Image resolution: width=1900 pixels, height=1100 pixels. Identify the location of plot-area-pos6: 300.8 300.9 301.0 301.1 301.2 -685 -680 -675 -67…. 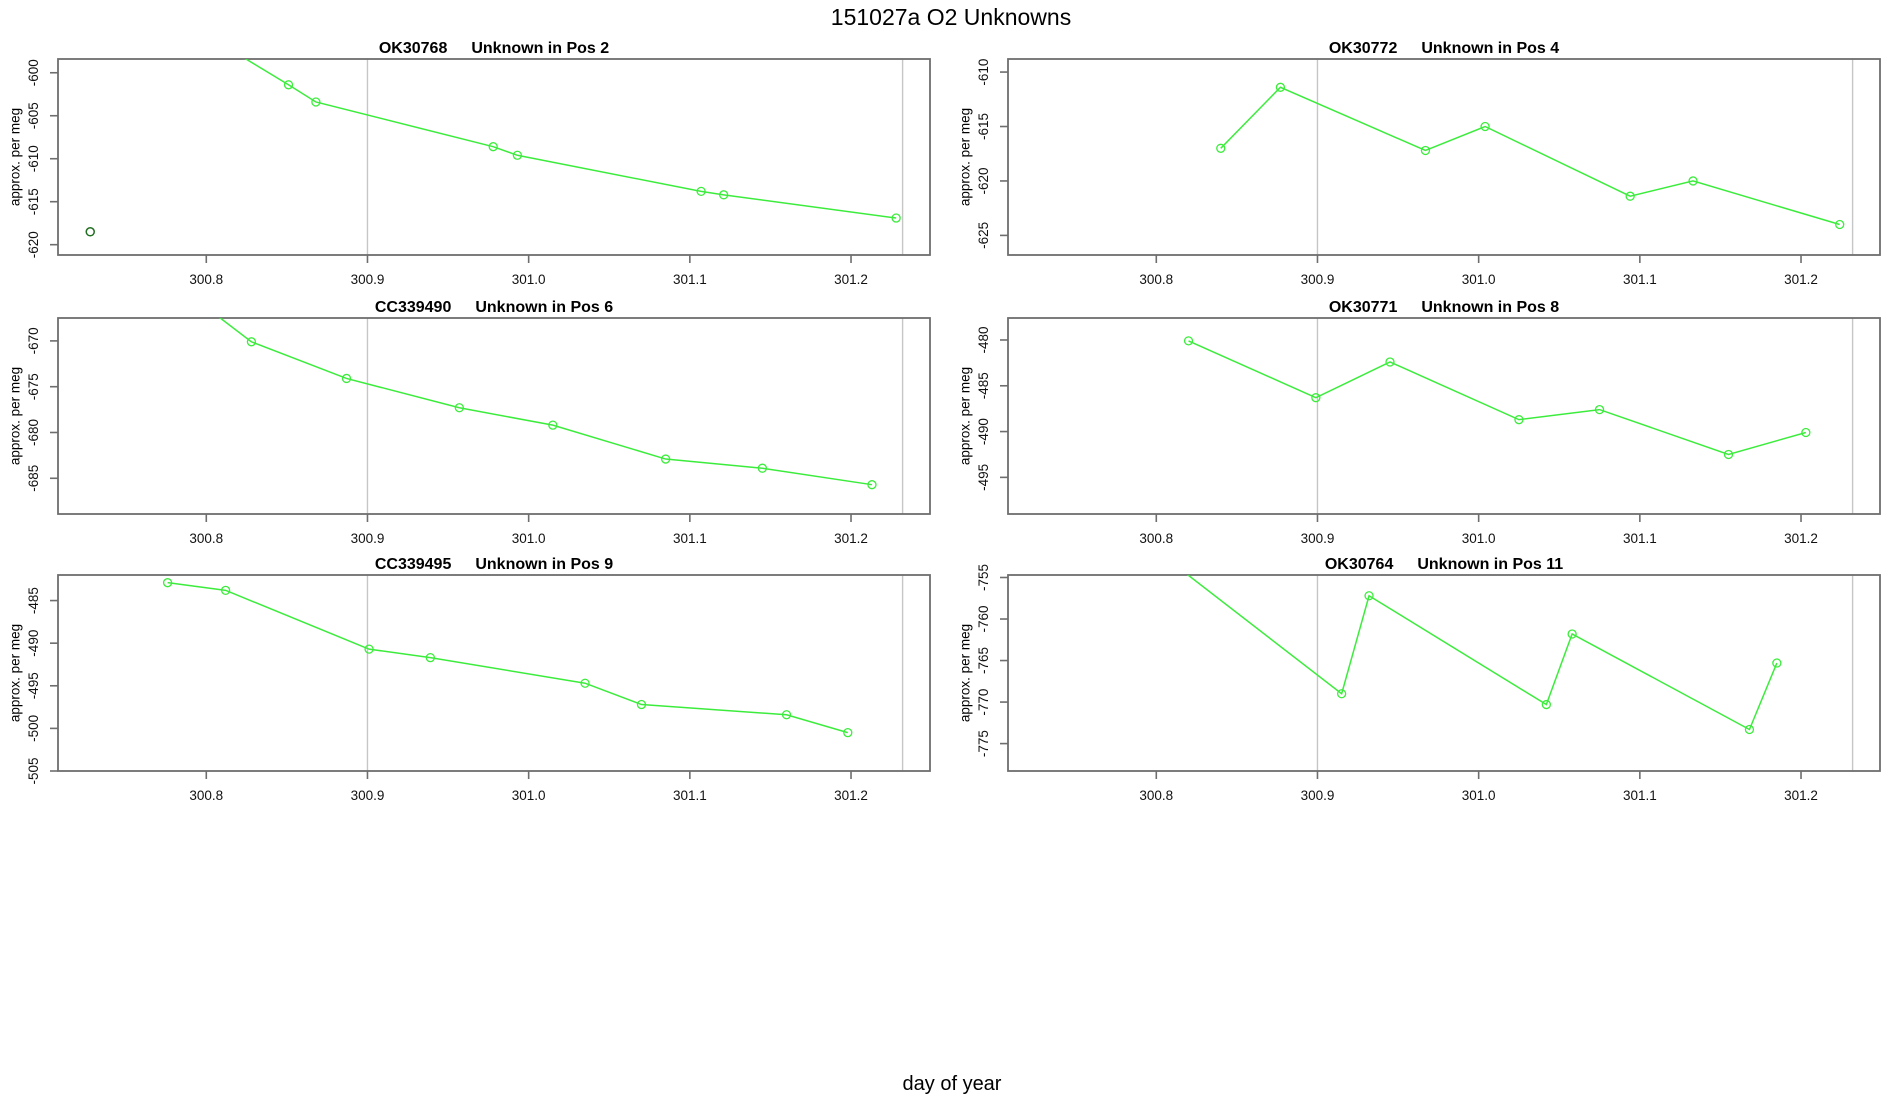
(478, 418).